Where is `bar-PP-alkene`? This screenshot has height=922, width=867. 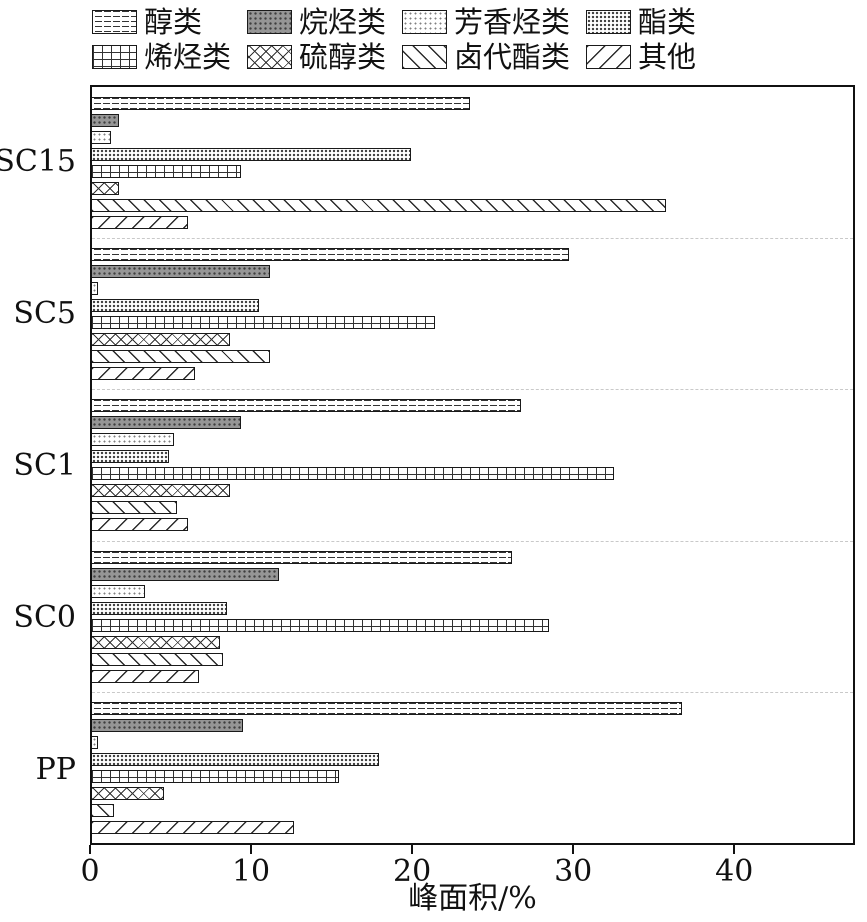 bar-PP-alkene is located at coordinates (215, 776).